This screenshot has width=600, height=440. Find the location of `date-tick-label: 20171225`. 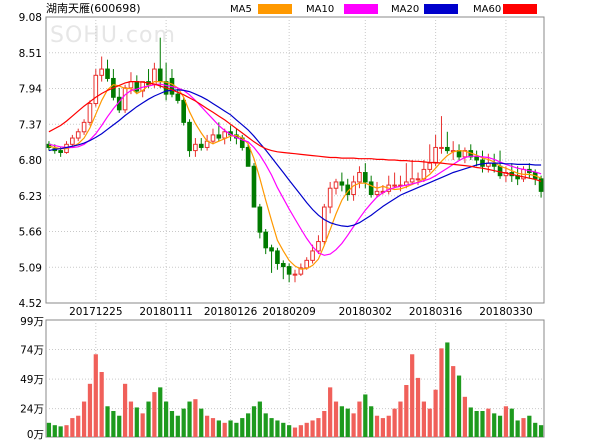

date-tick-label: 20171225 is located at coordinates (95, 312).